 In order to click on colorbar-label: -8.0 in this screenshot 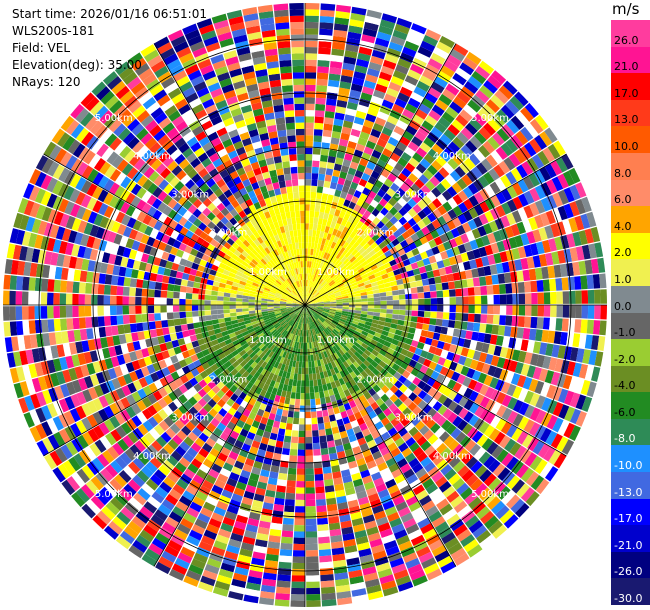, I will do `click(625, 439)`.